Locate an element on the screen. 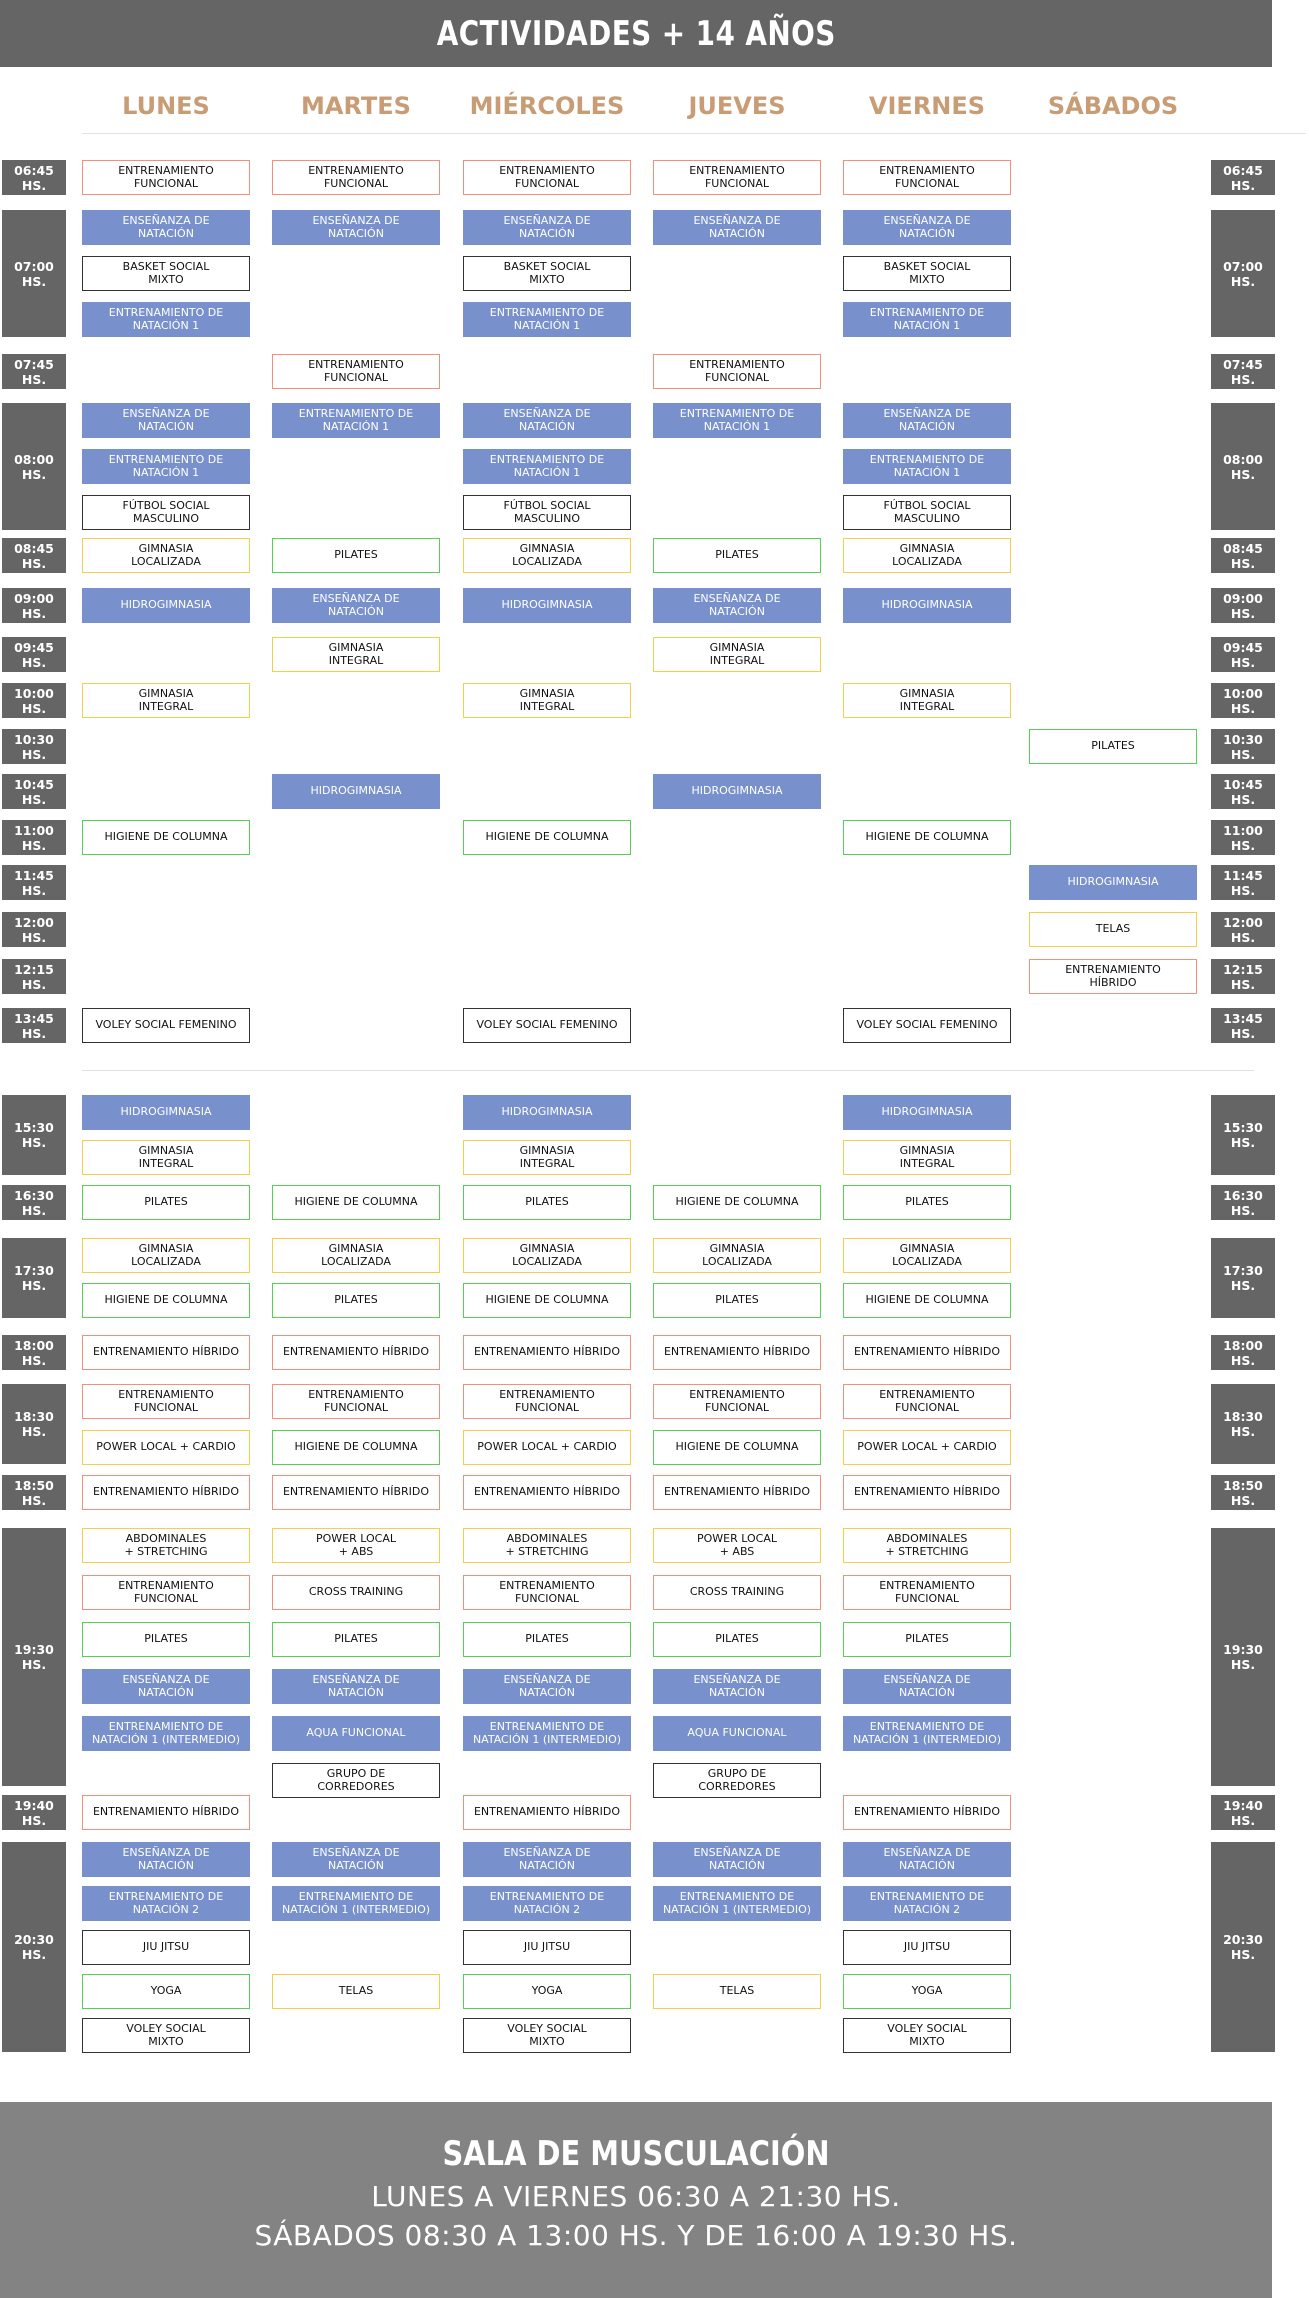 This screenshot has width=1309, height=2298. time-label-right: 06:45 HS. is located at coordinates (1243, 177).